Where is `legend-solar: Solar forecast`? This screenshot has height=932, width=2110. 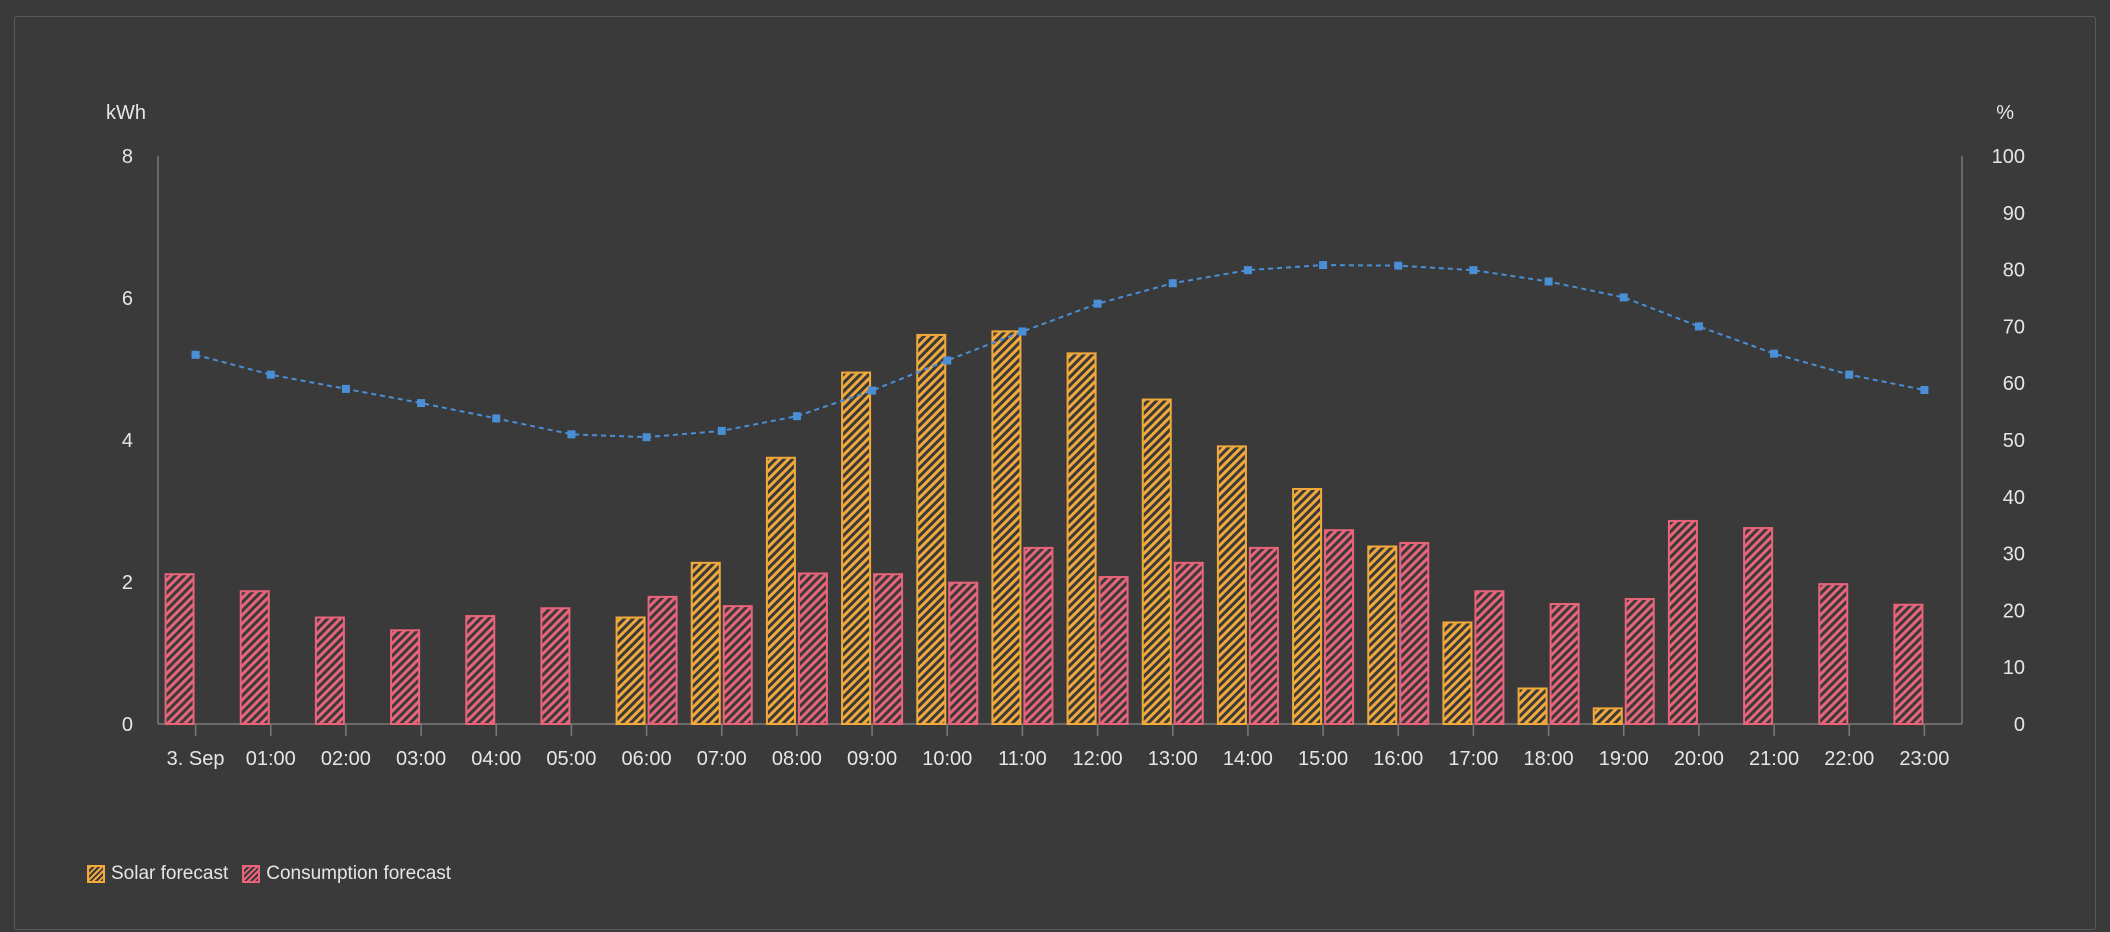 legend-solar: Solar forecast is located at coordinates (157, 874).